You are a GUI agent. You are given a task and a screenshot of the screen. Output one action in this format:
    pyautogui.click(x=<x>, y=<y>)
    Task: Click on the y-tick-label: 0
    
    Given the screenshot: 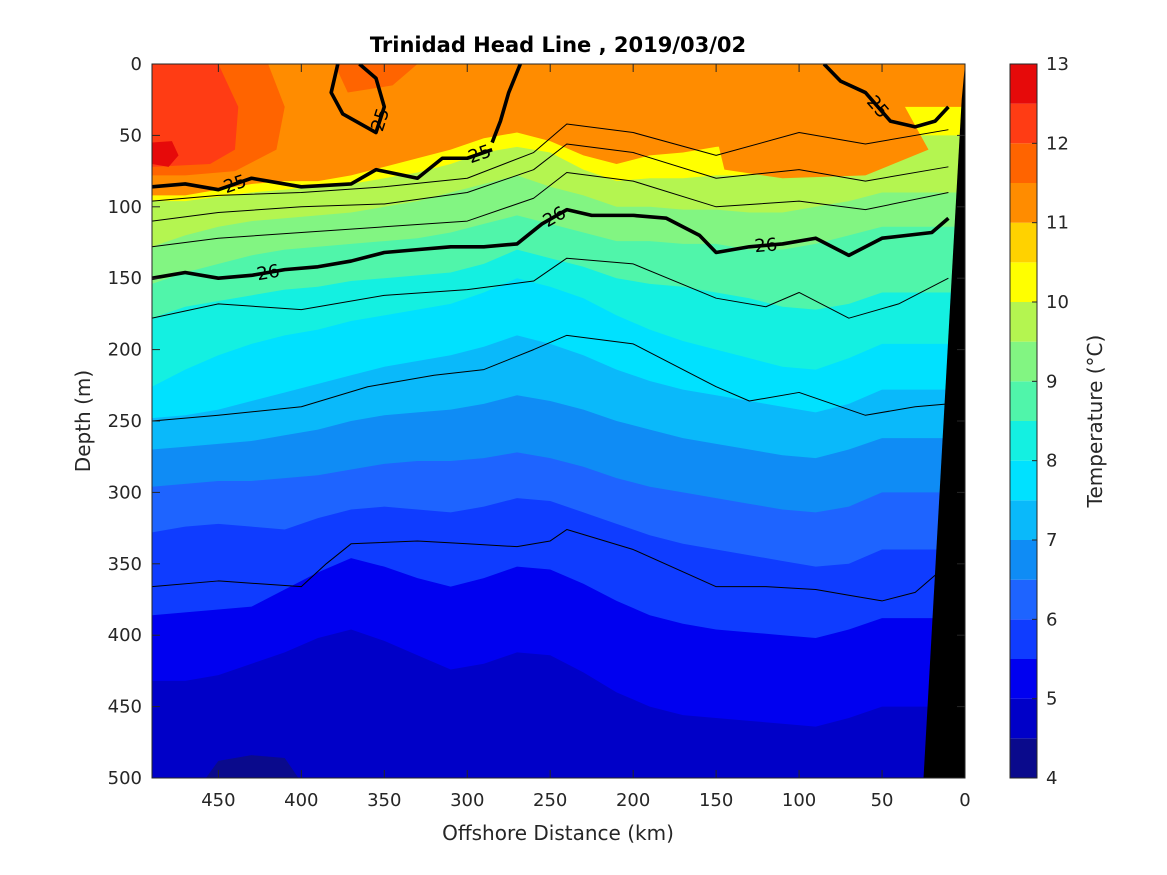 What is the action you would take?
    pyautogui.click(x=136, y=64)
    